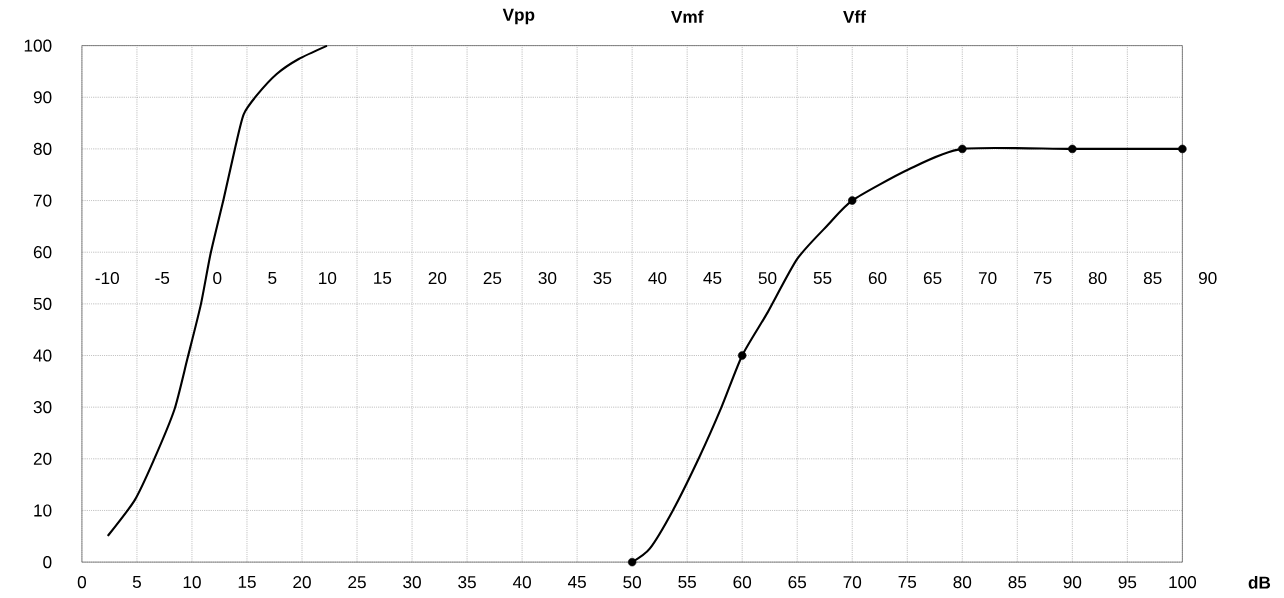 The height and width of the screenshot is (598, 1284). I want to click on x2-tick-label: 25, so click(492, 278).